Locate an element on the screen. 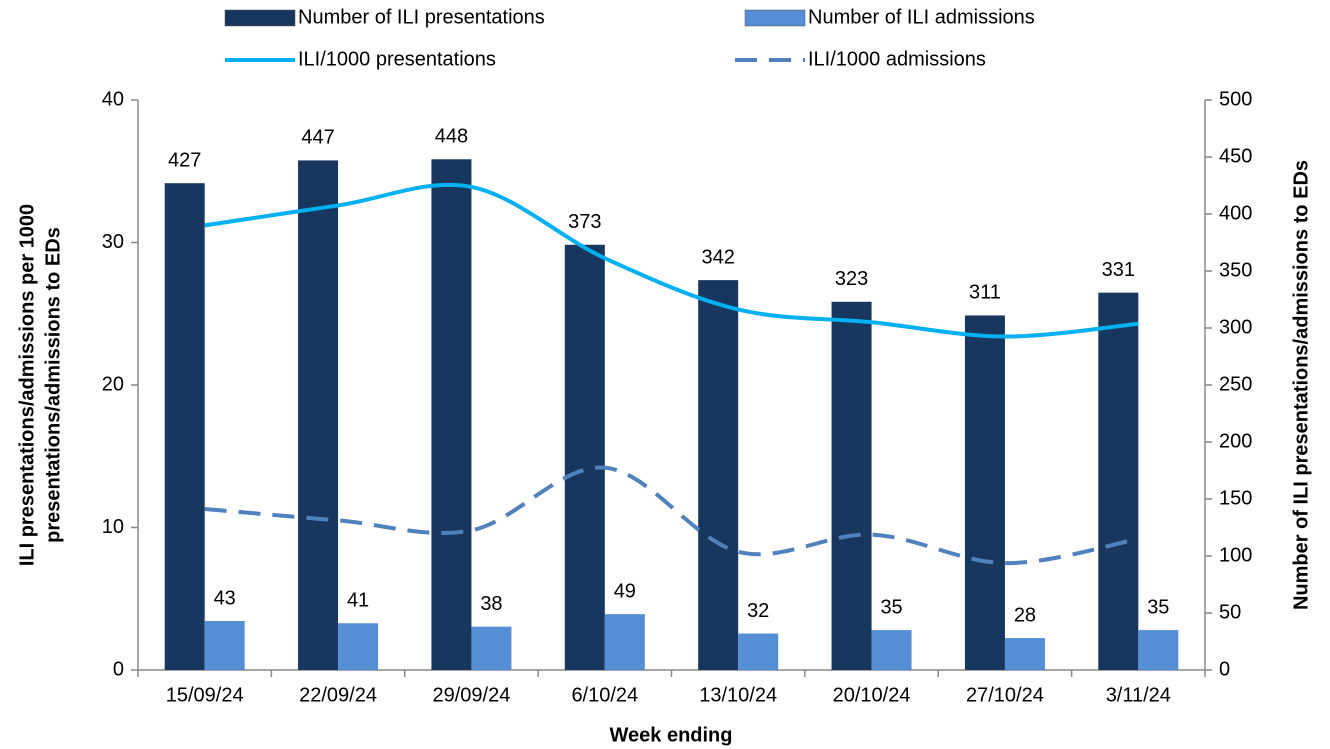 The height and width of the screenshot is (749, 1330). y2-tick-label: 150 is located at coordinates (1235, 498).